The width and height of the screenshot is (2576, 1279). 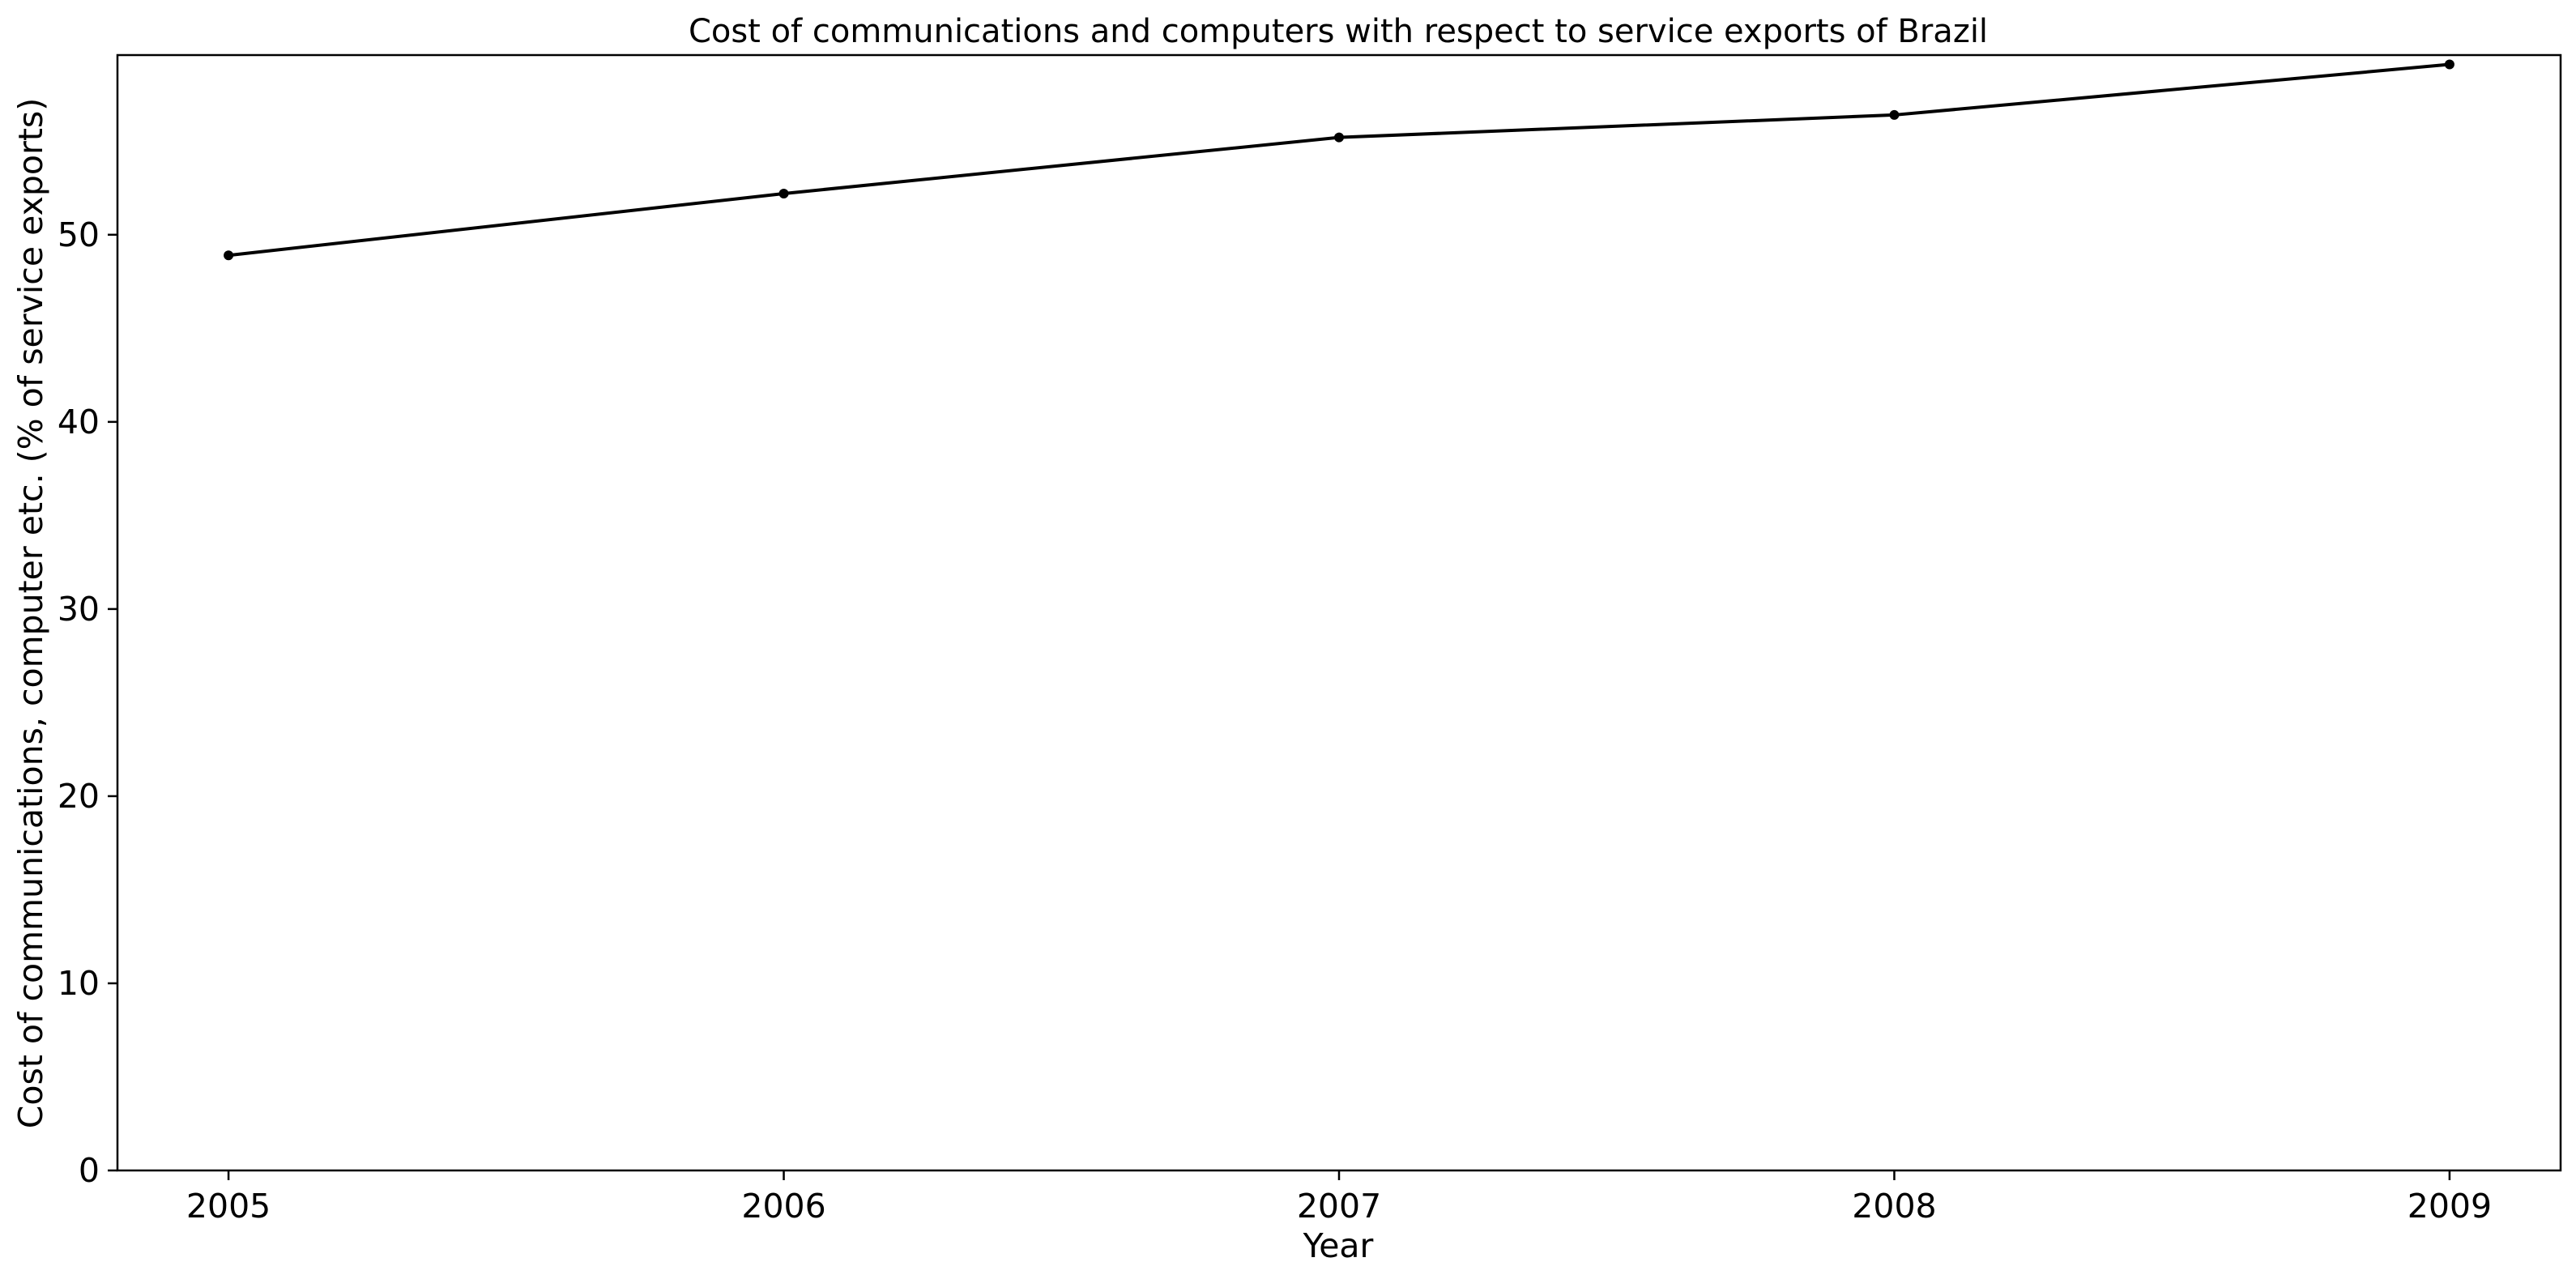 What do you see at coordinates (1339, 1245) in the screenshot?
I see `x-axis-label: Year` at bounding box center [1339, 1245].